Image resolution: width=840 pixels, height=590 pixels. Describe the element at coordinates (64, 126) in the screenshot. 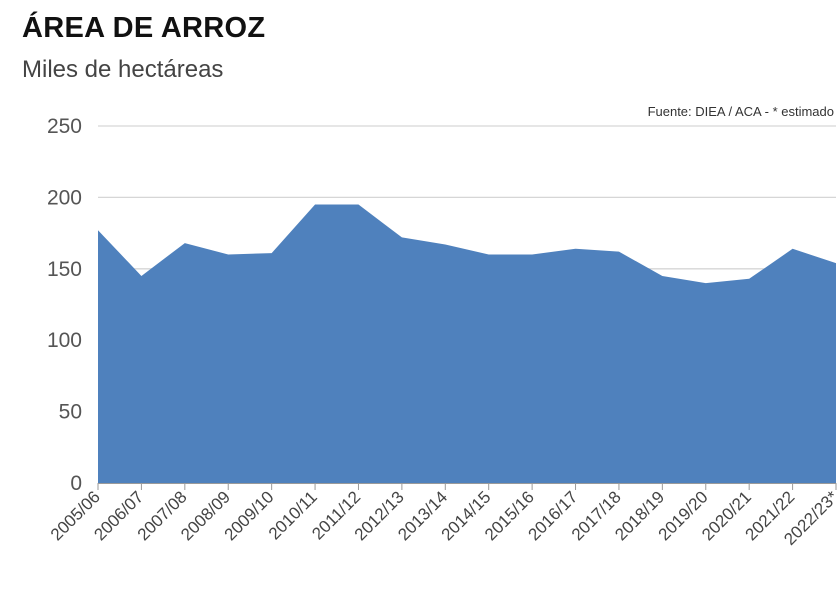

I see `y-tick-label: 250` at that location.